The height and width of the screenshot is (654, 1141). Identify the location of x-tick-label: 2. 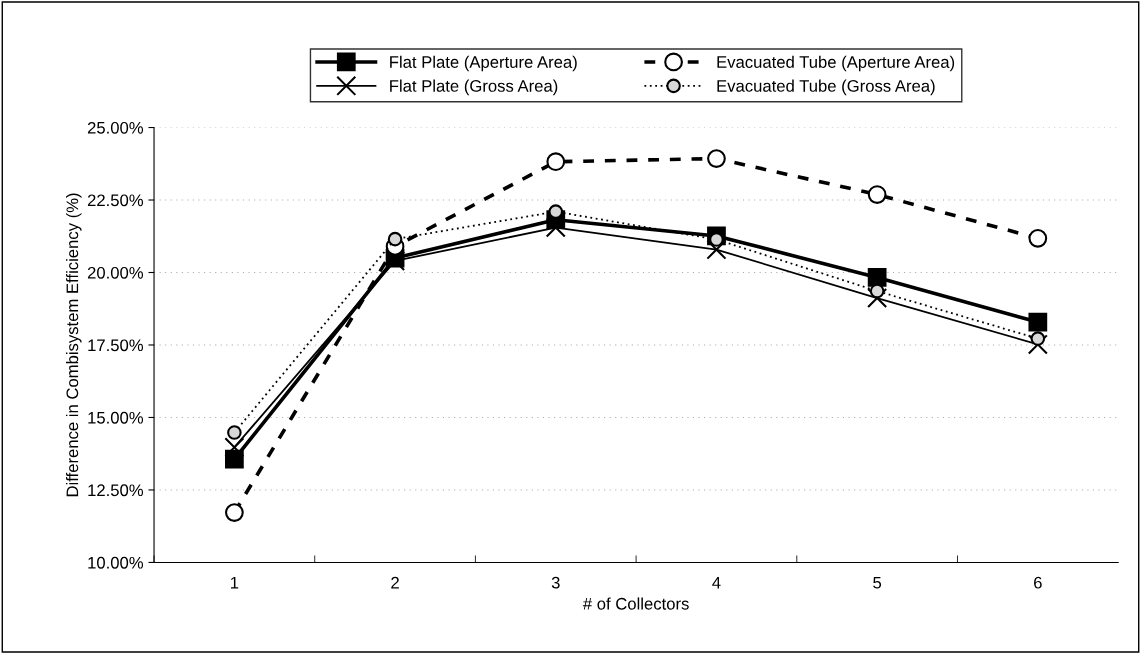
(395, 582).